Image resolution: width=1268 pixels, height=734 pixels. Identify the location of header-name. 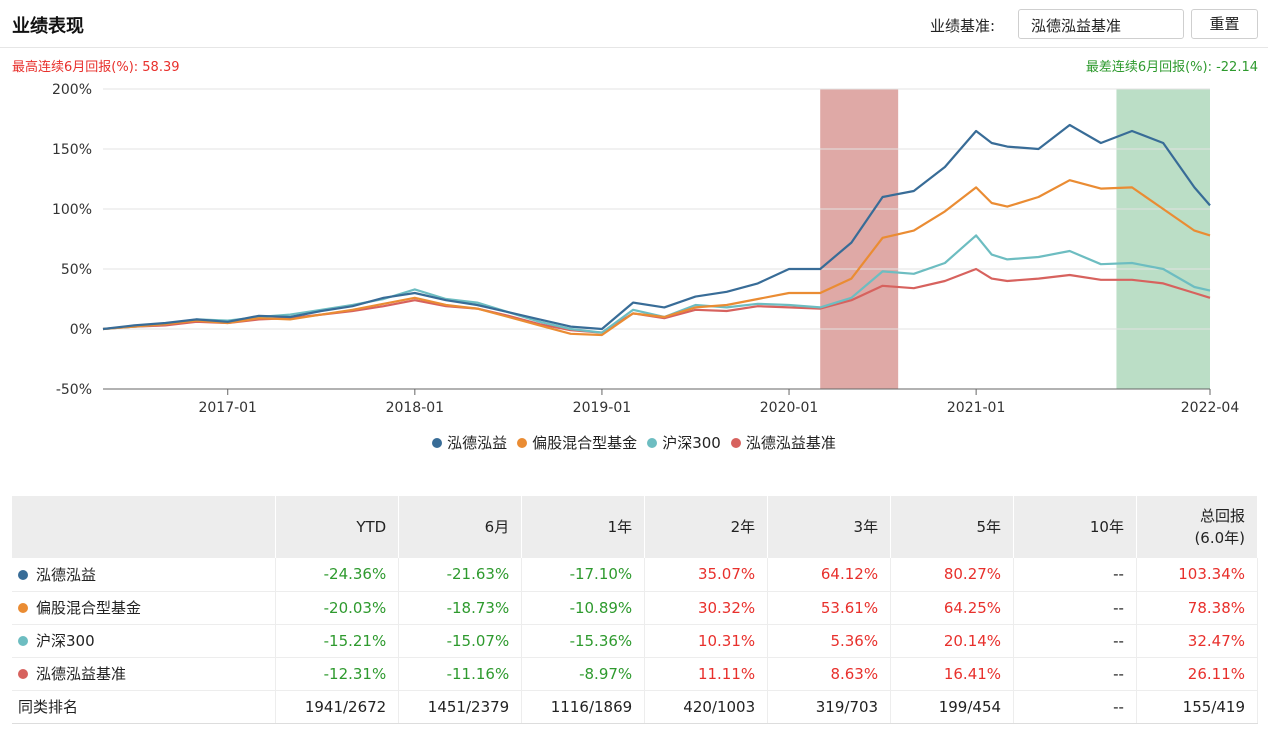
(144, 527).